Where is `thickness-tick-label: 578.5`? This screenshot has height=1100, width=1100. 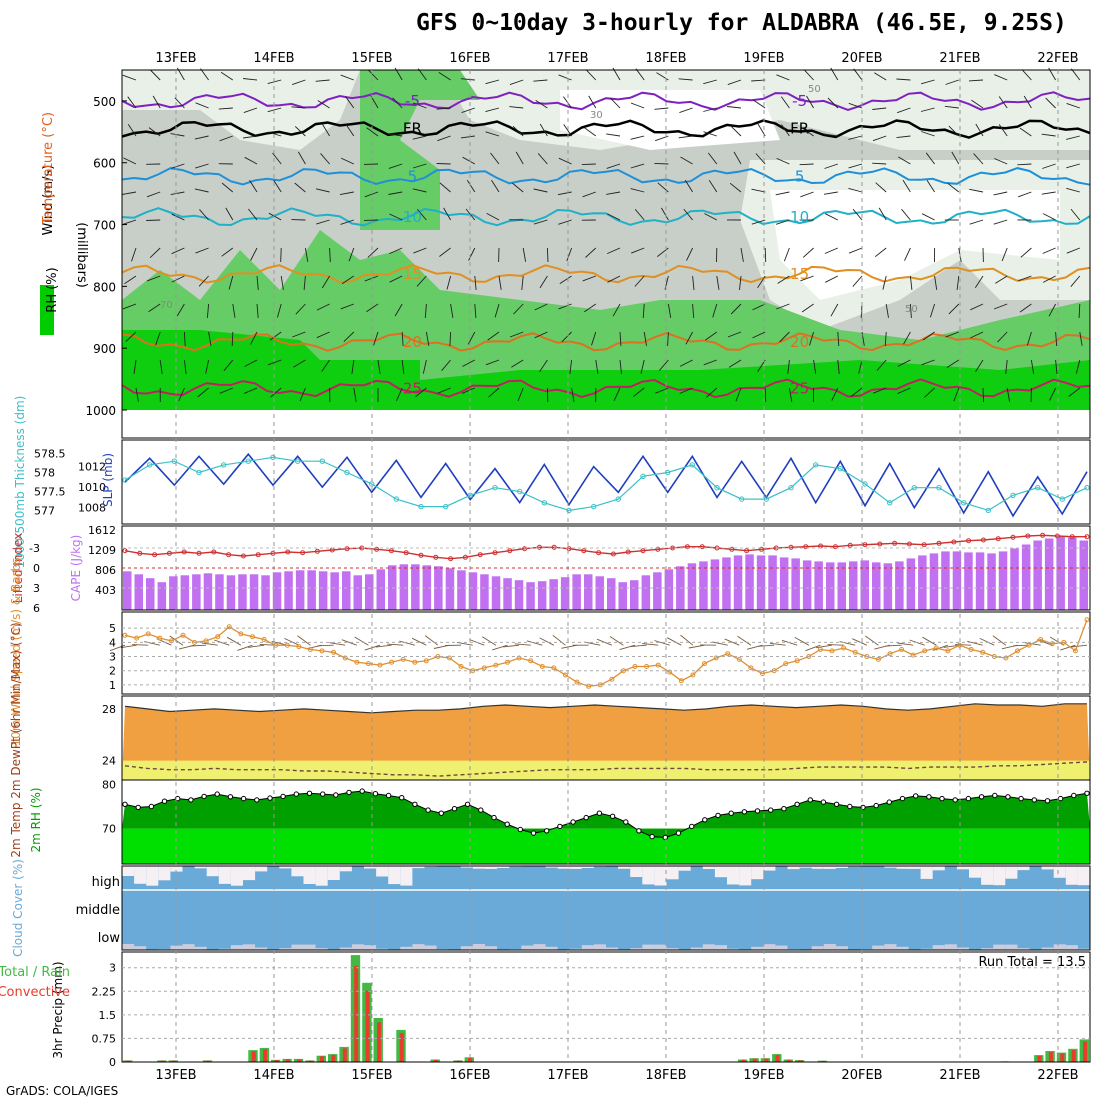 thickness-tick-label: 578.5 is located at coordinates (50, 454).